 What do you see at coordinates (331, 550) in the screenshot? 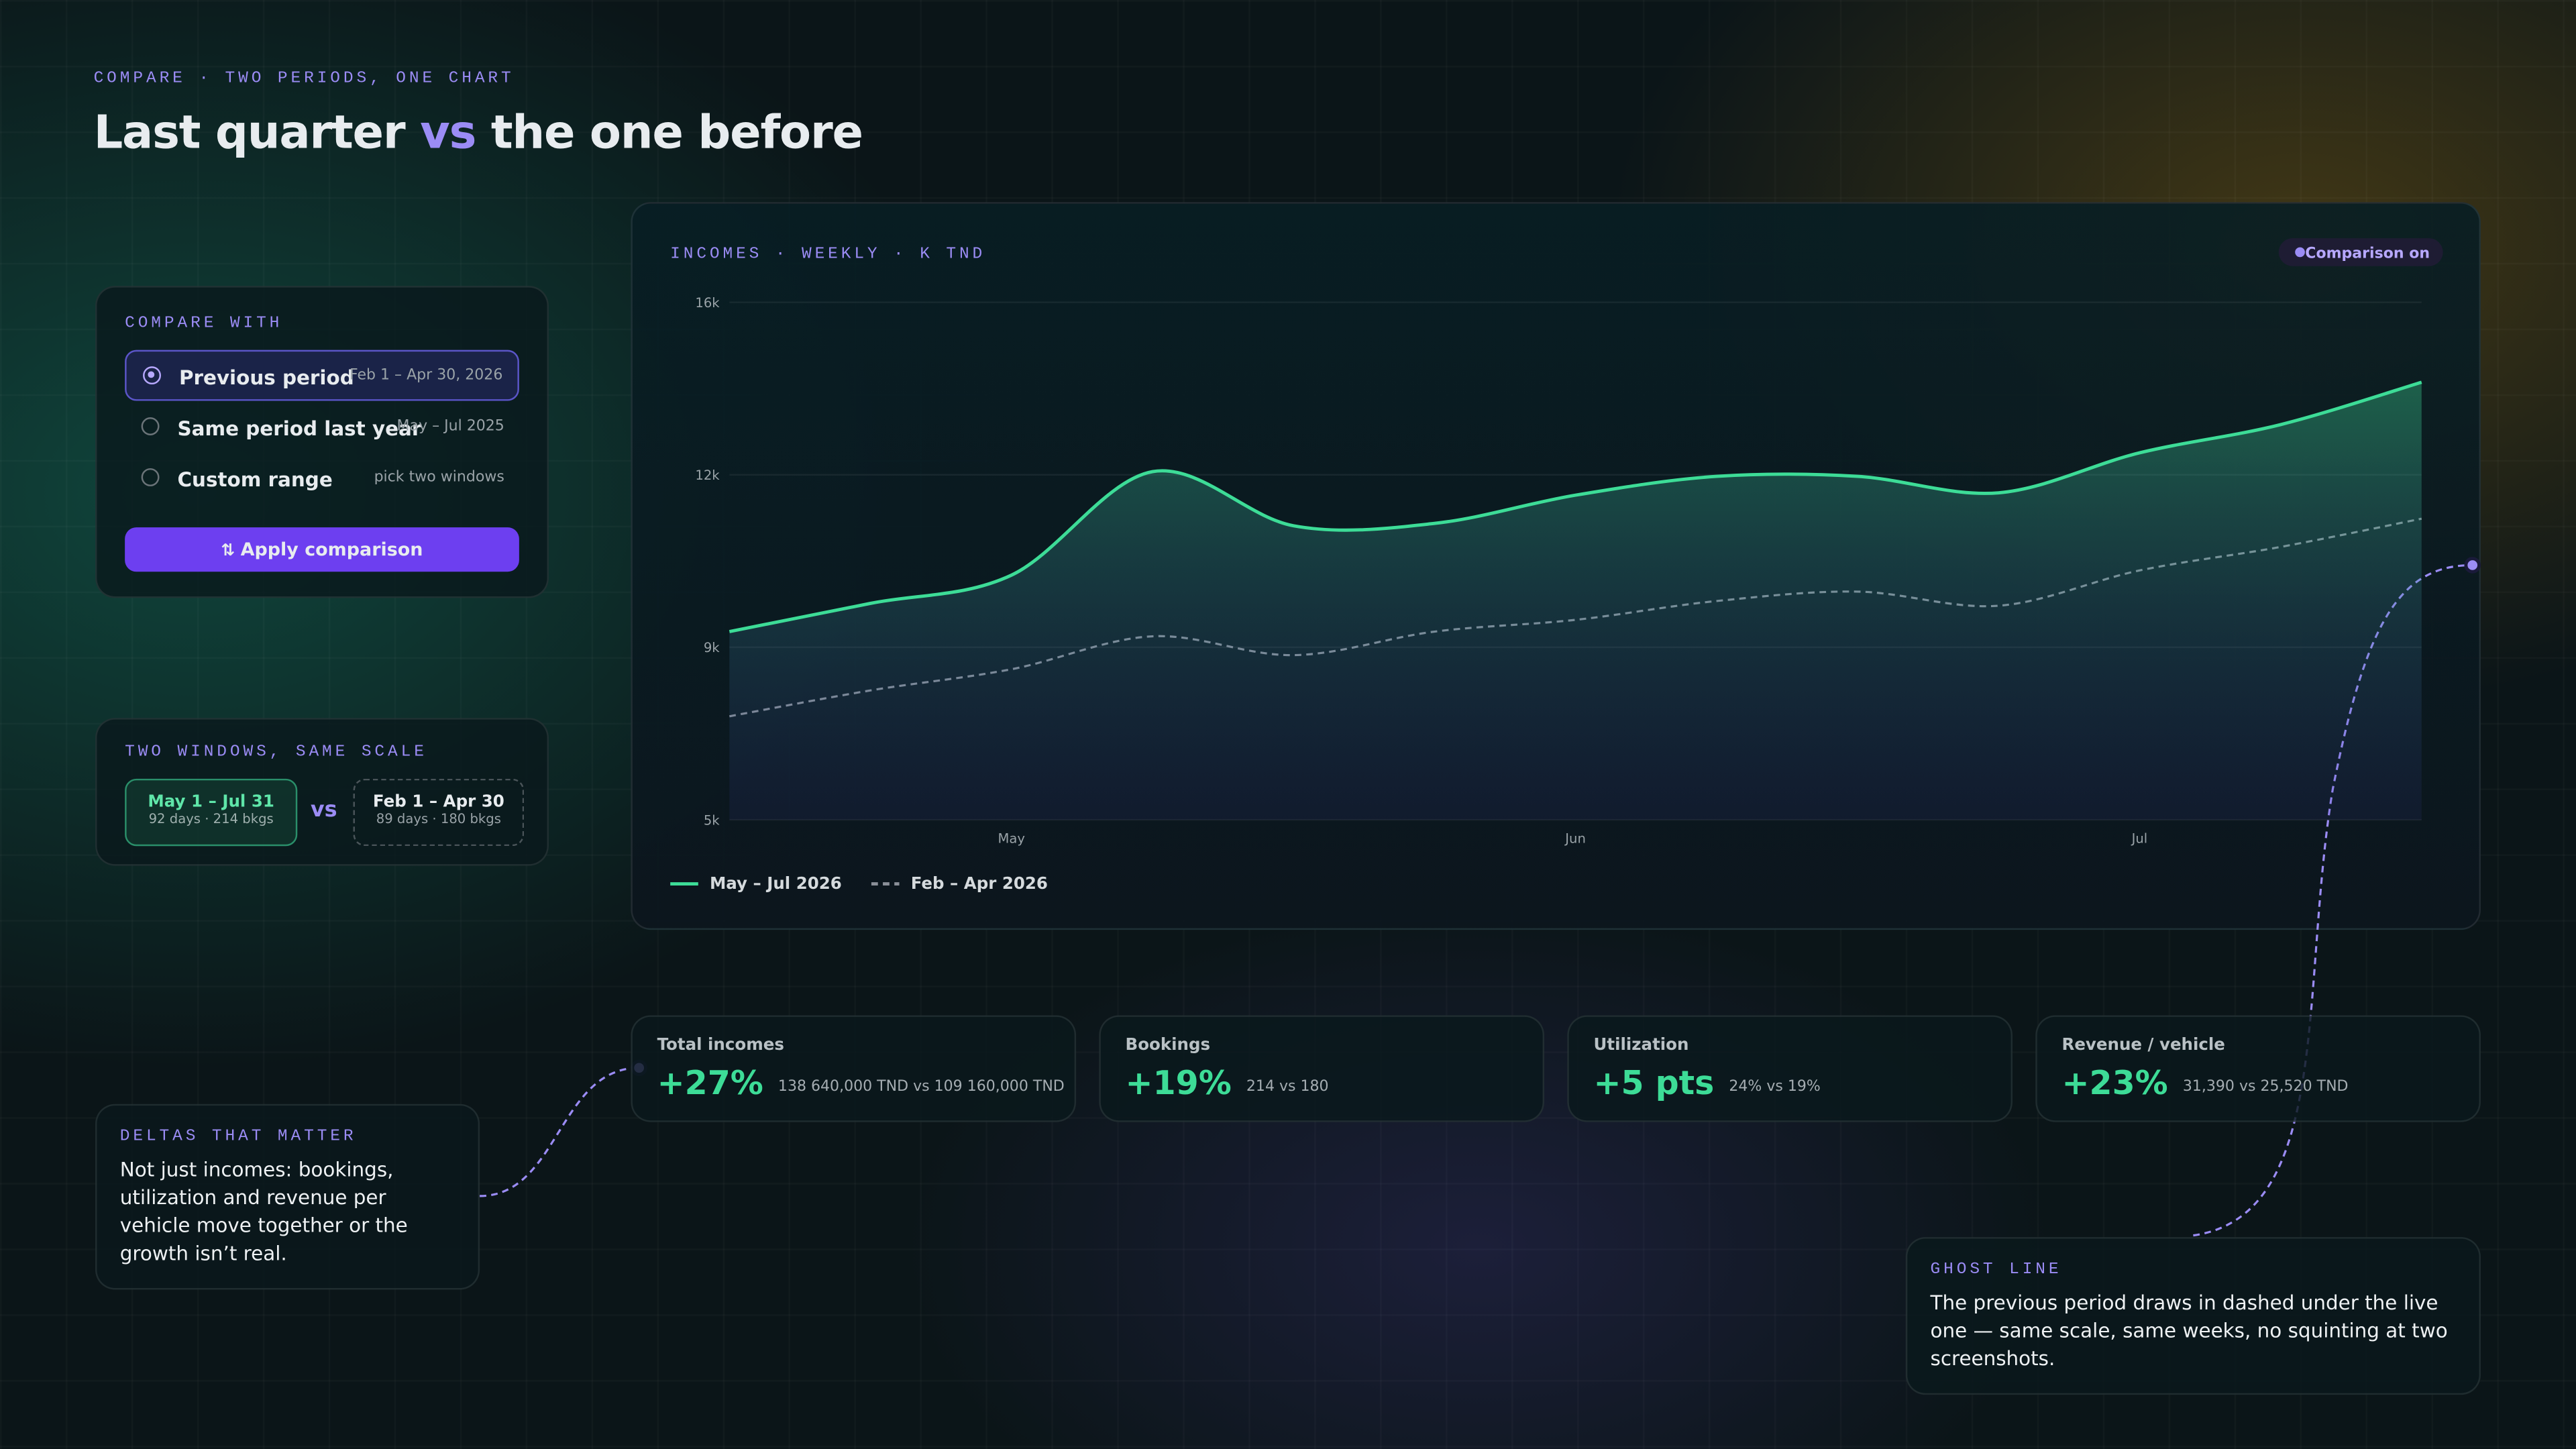
I see `button-label: Apply comparison` at bounding box center [331, 550].